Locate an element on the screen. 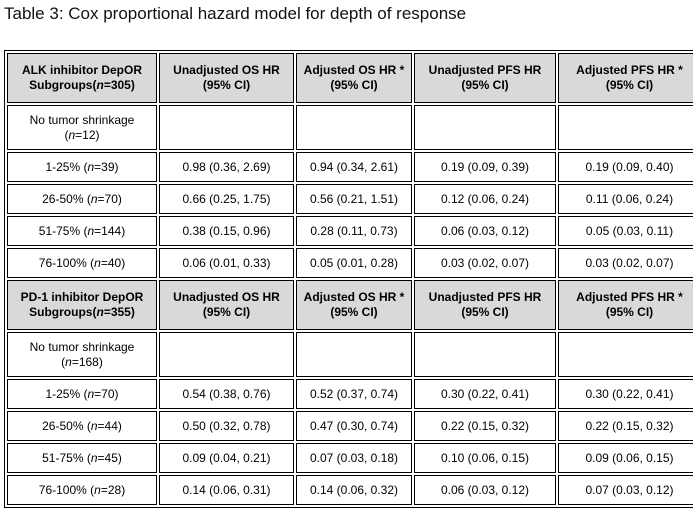  hr-cell: 0.50 (0.32, 0.78) is located at coordinates (226, 426).